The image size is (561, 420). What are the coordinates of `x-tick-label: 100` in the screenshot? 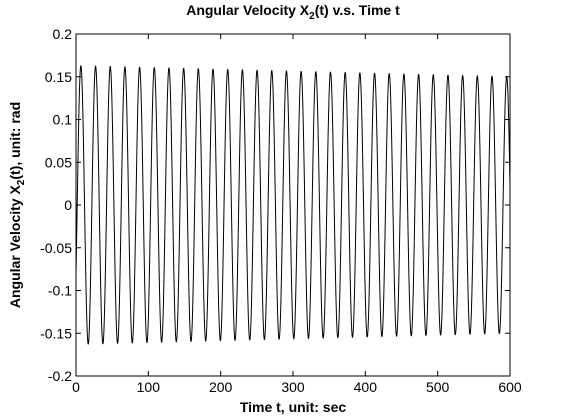 It's located at (149, 387).